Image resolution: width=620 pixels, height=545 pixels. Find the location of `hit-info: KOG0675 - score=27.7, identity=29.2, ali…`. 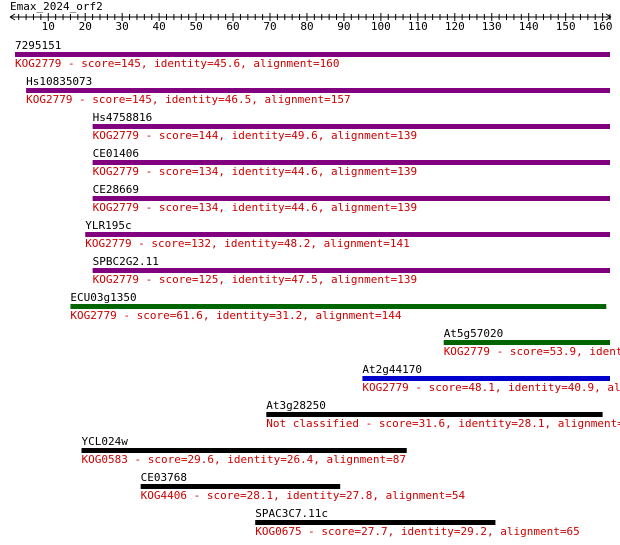

hit-info: KOG0675 - score=27.7, identity=29.2, ali… is located at coordinates (417, 531).